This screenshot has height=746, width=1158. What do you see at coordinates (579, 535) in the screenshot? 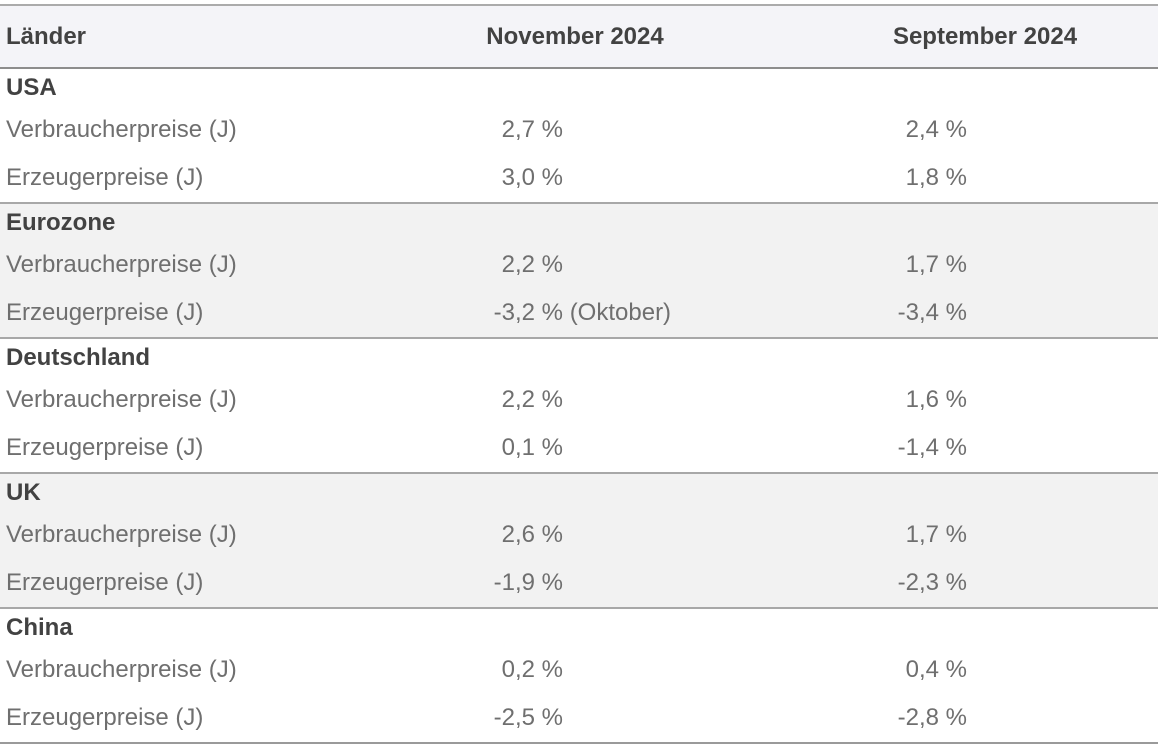
I see `data-row: Verbraucherpreise (J) 2,6 % 1,7 %` at bounding box center [579, 535].